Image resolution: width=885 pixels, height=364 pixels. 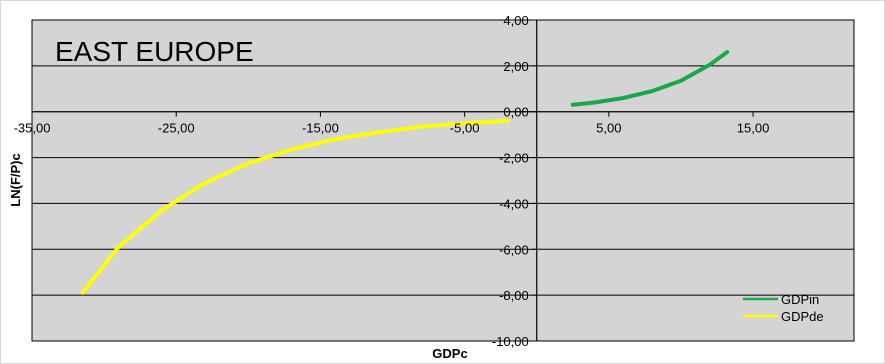 What do you see at coordinates (15, 179) in the screenshot?
I see `y-axis-label: LN(F/P)c` at bounding box center [15, 179].